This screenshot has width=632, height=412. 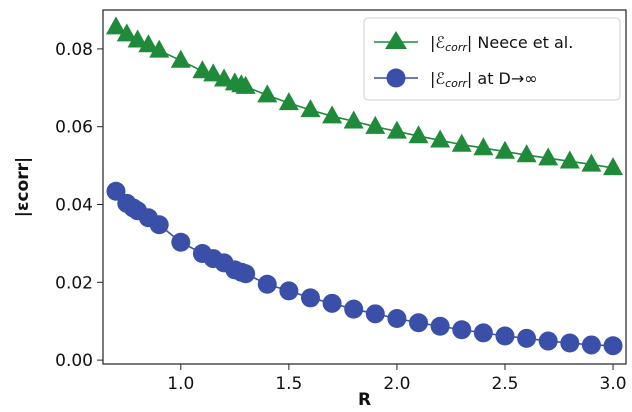 What do you see at coordinates (396, 384) in the screenshot?
I see `x-tick-label: 2.0` at bounding box center [396, 384].